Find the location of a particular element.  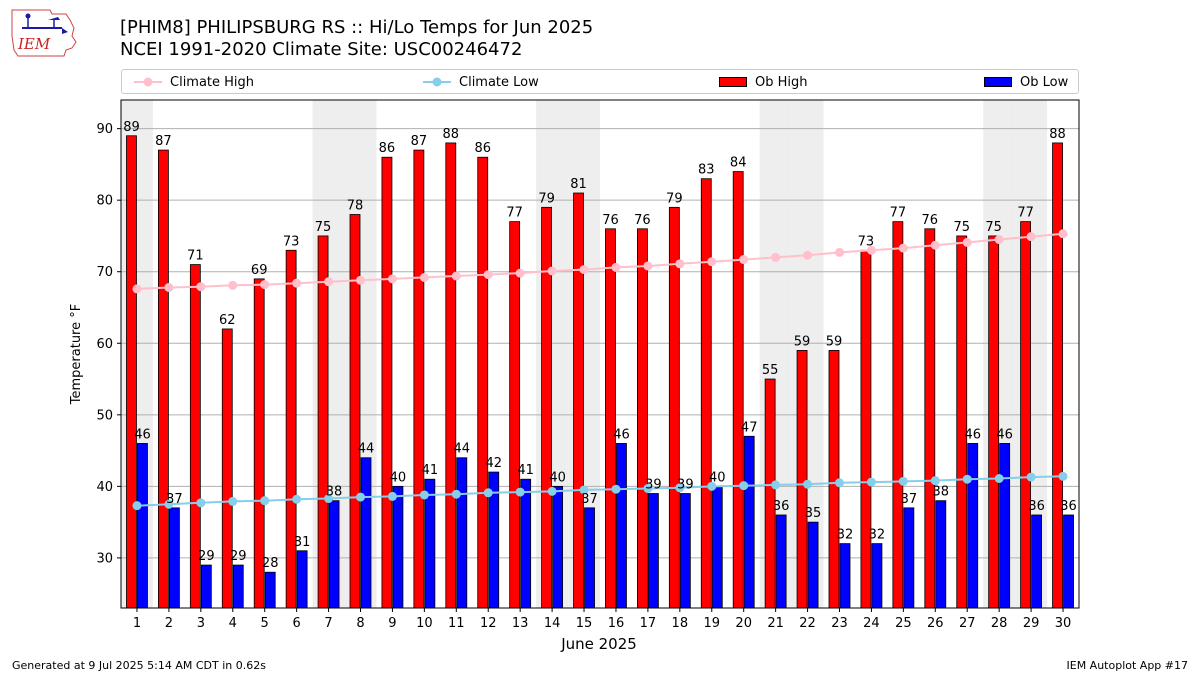

y-tick-label: 40 is located at coordinates (104, 487).